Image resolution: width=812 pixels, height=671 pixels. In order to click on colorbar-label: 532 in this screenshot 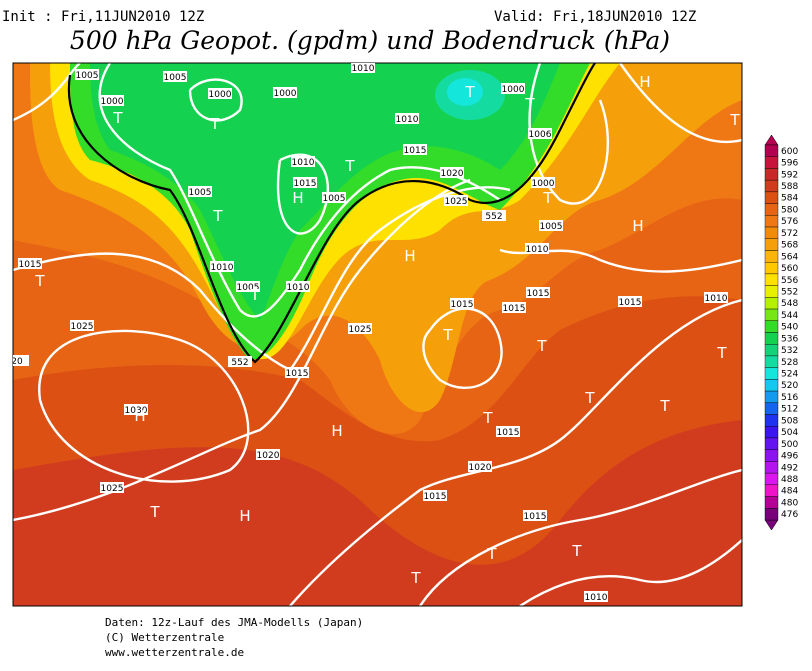, I will do `click(789, 351)`.